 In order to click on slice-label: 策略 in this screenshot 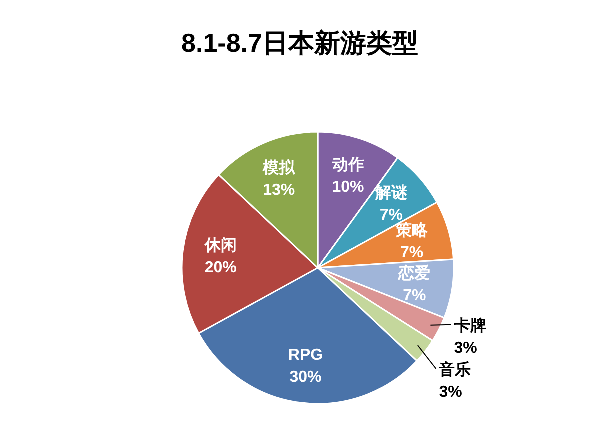, I will do `click(412, 231)`.